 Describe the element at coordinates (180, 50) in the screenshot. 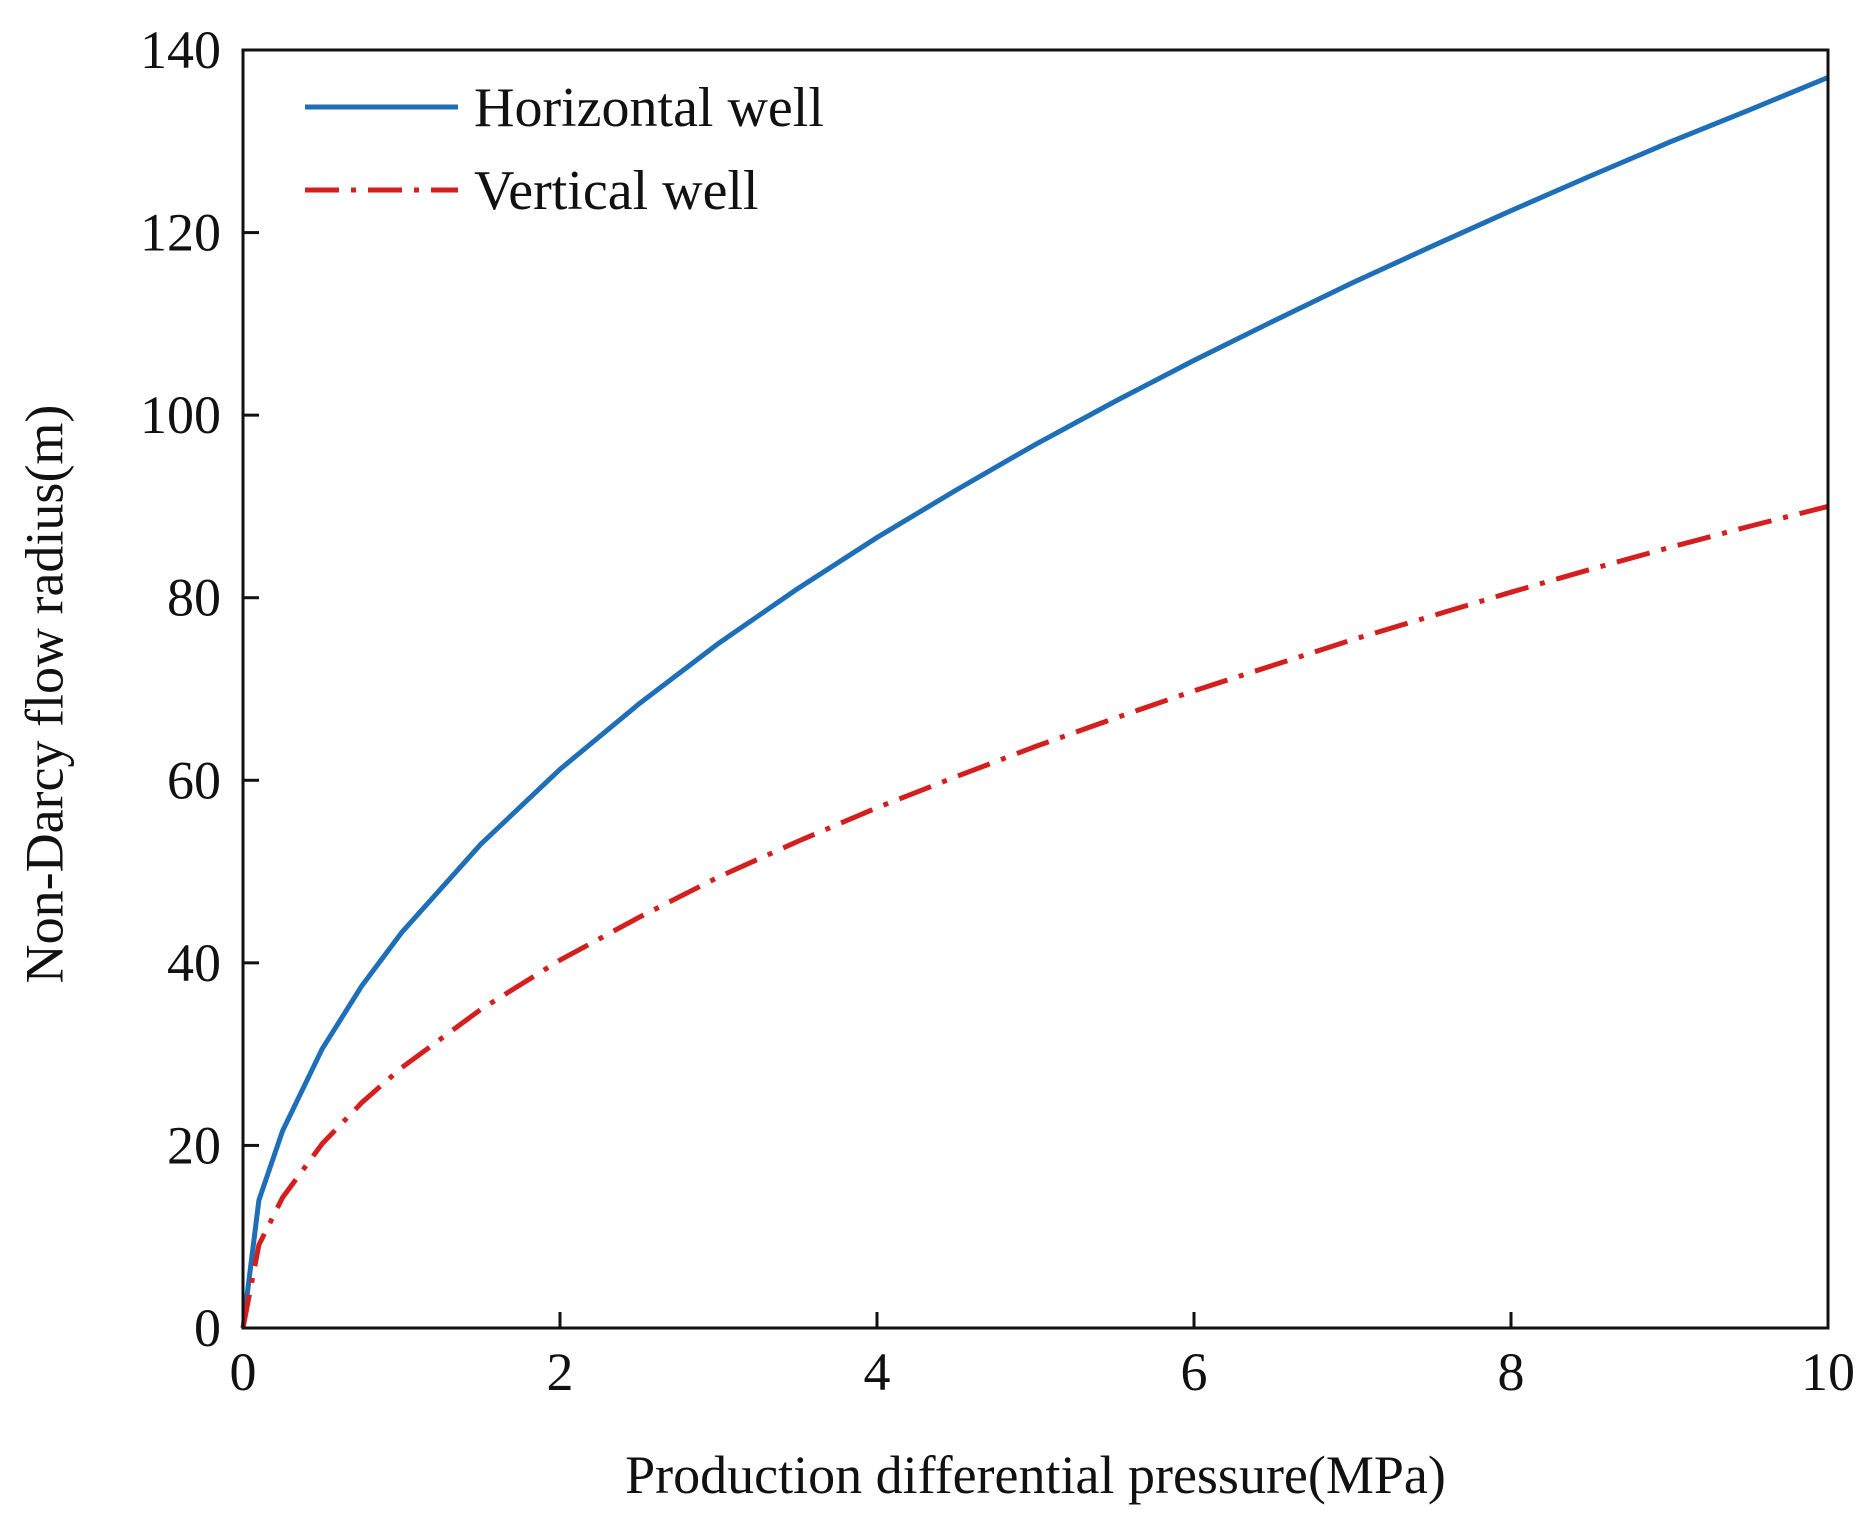

I see `y-tick-label: 140` at that location.